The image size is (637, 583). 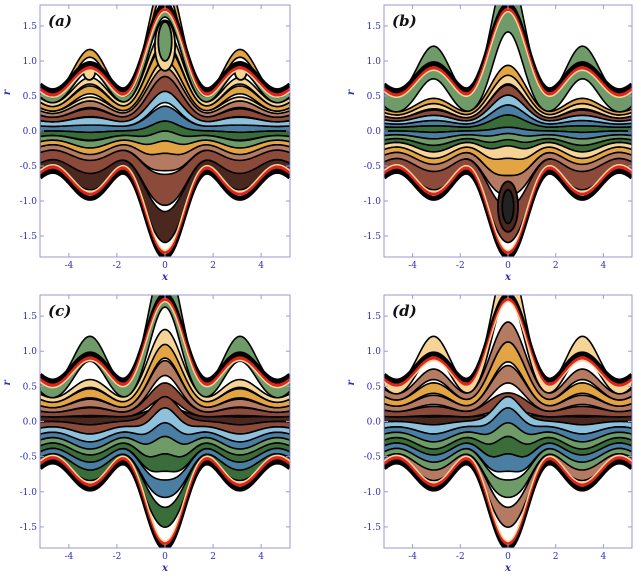 I want to click on panel-label: (d), so click(x=404, y=311).